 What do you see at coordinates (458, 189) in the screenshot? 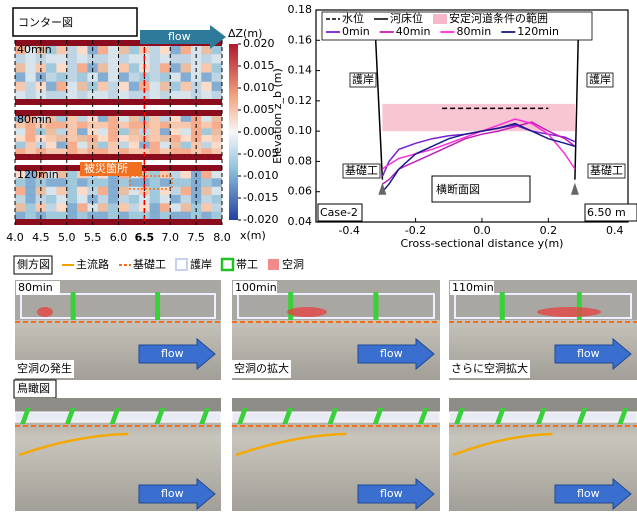
I see `section-title: 横断面図` at bounding box center [458, 189].